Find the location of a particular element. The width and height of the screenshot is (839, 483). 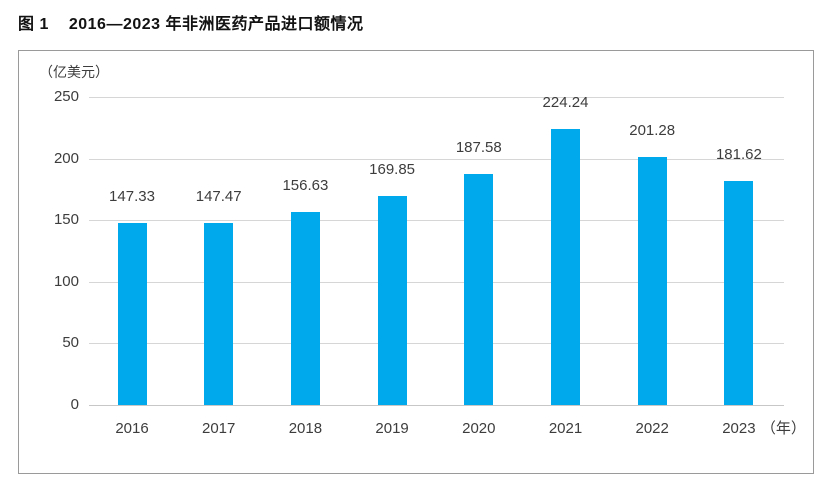

bar-value-label-2019: 169.85 is located at coordinates (392, 169).